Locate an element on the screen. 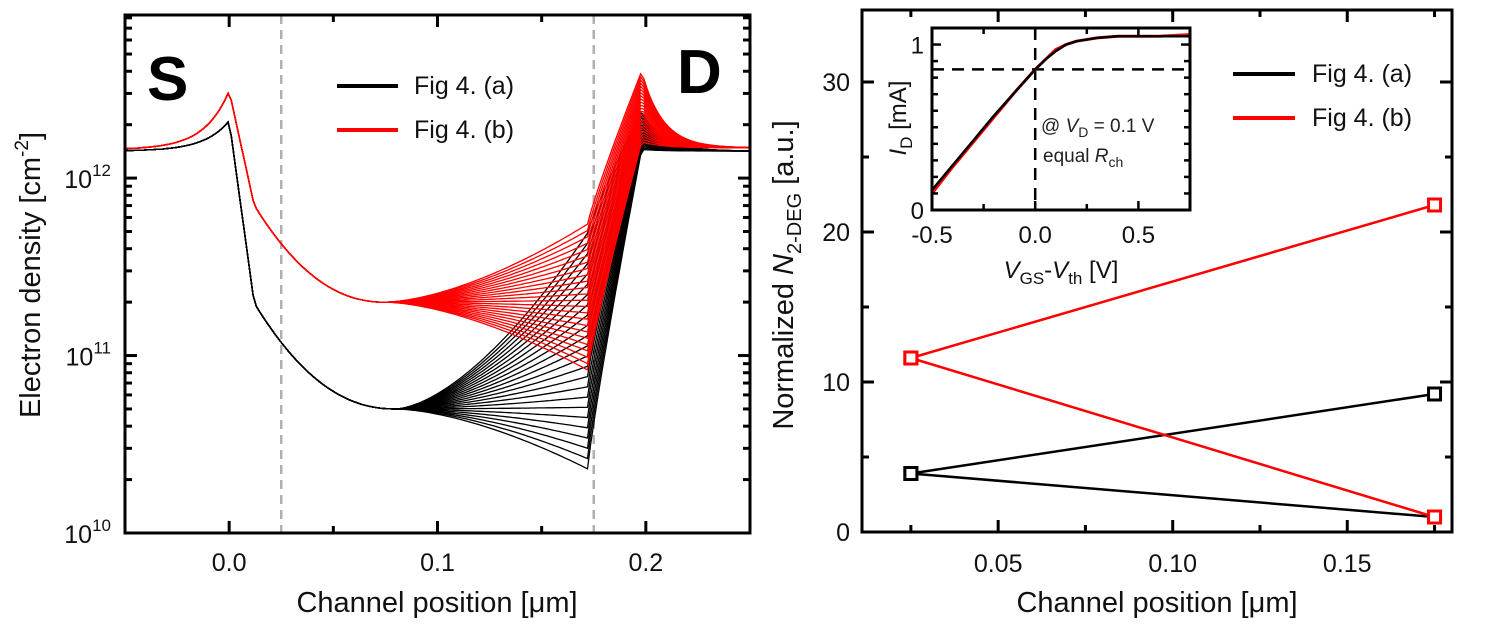 This screenshot has height=627, width=1494. right-x-tick-label: 0.05 is located at coordinates (998, 564).